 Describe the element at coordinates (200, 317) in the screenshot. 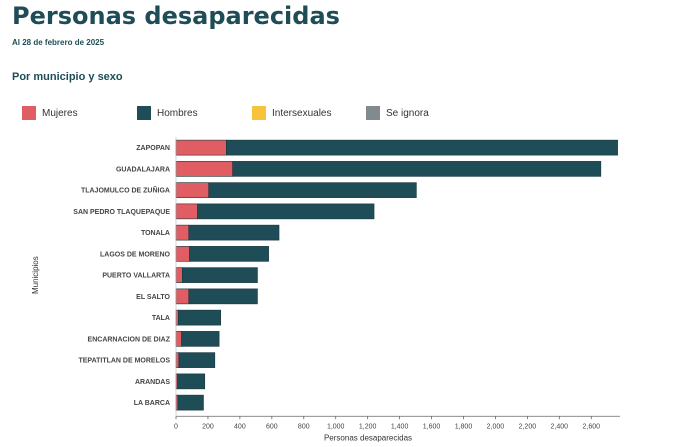

I see `bar-hombres-tala` at that location.